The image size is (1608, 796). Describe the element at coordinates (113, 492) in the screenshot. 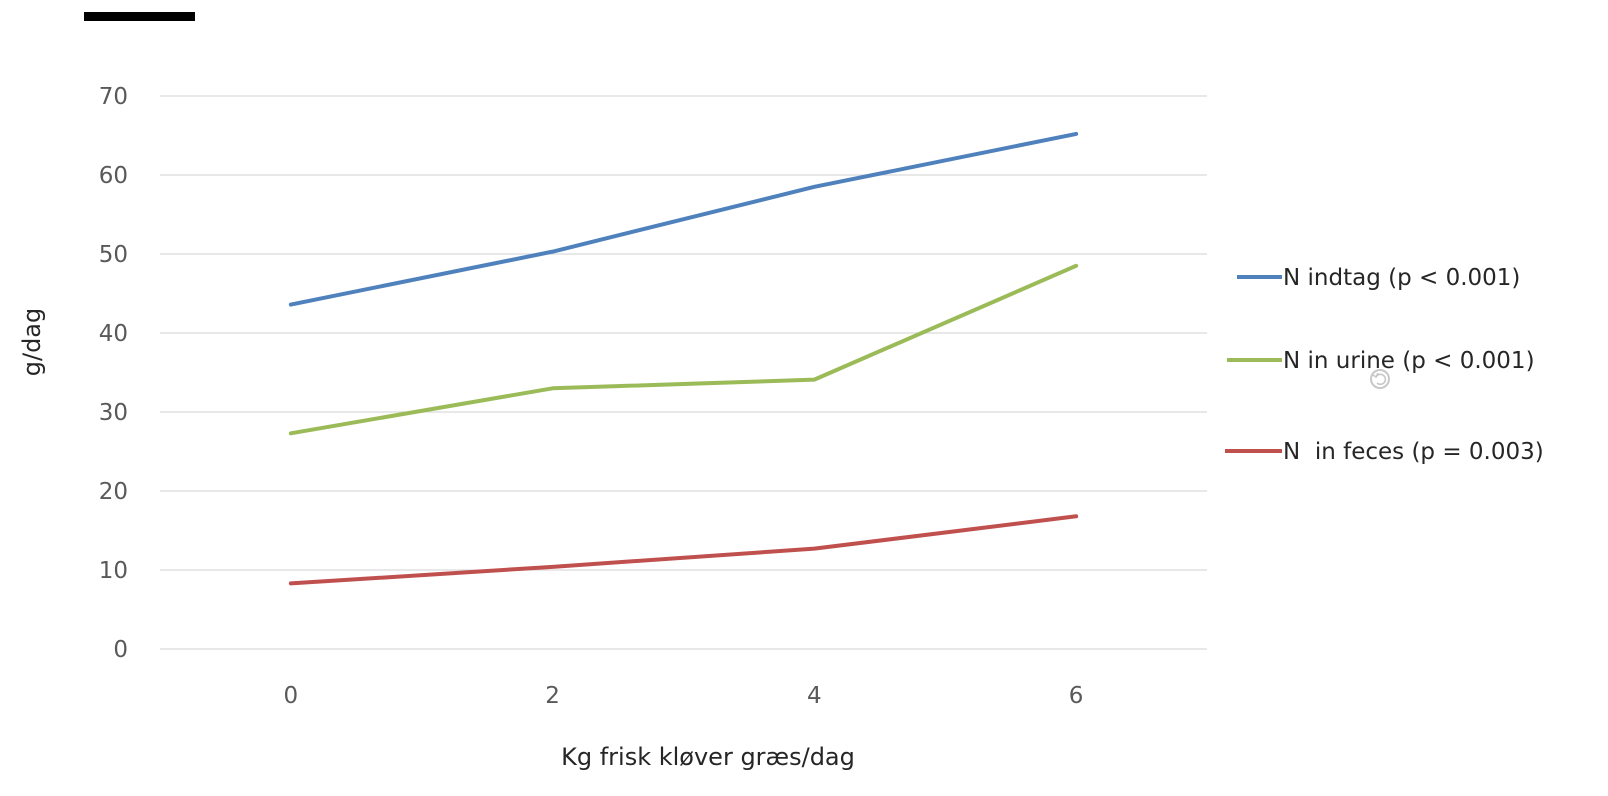

I see `y-tick-label: 20` at that location.